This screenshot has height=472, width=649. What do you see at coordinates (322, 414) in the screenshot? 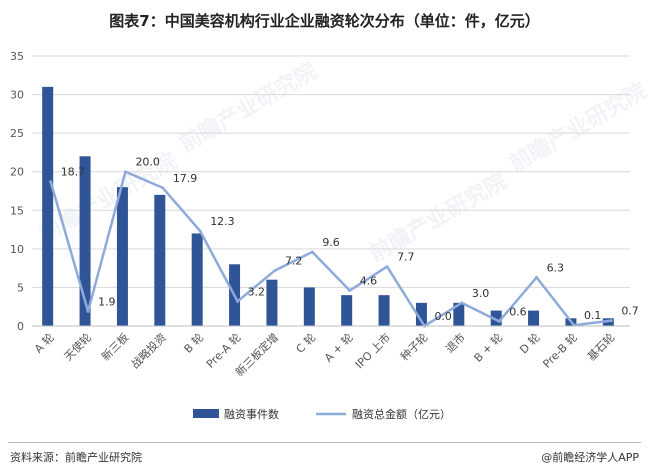
I see `legend: 融资事件数 融资总金额（亿元）` at bounding box center [322, 414].